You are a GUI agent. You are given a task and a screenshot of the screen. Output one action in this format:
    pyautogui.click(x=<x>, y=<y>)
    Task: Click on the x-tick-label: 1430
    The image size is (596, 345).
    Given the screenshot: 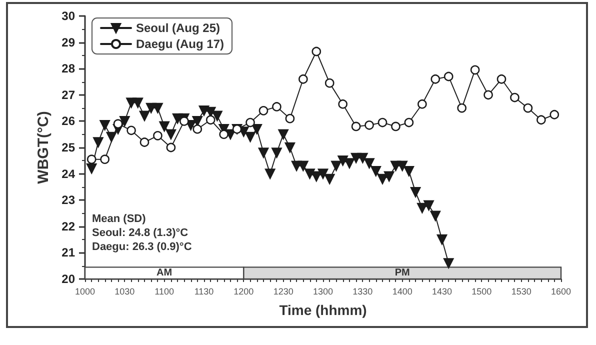 What is the action you would take?
    pyautogui.click(x=442, y=291)
    